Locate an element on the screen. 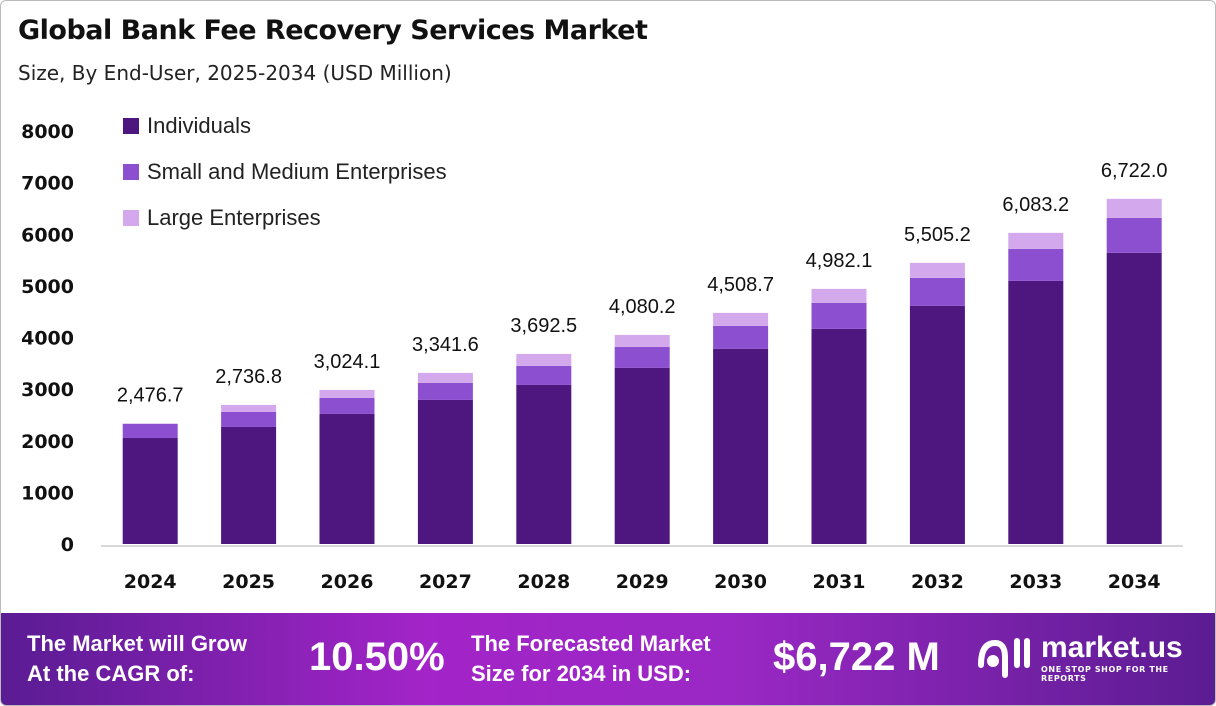 The image size is (1216, 706). x-tick-label: 2032 is located at coordinates (937, 582).